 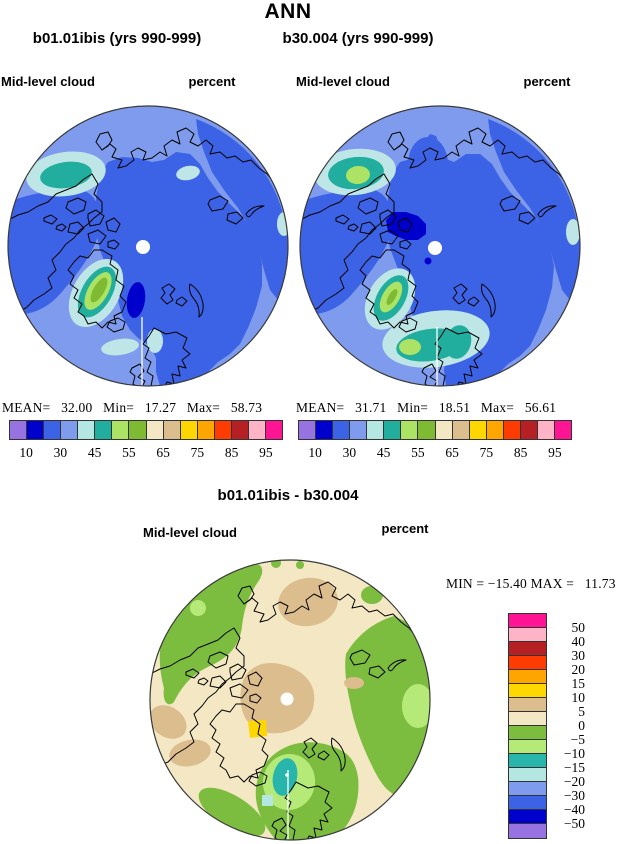 I want to click on diff-colorbar-tick-label: 15, so click(x=578, y=683).